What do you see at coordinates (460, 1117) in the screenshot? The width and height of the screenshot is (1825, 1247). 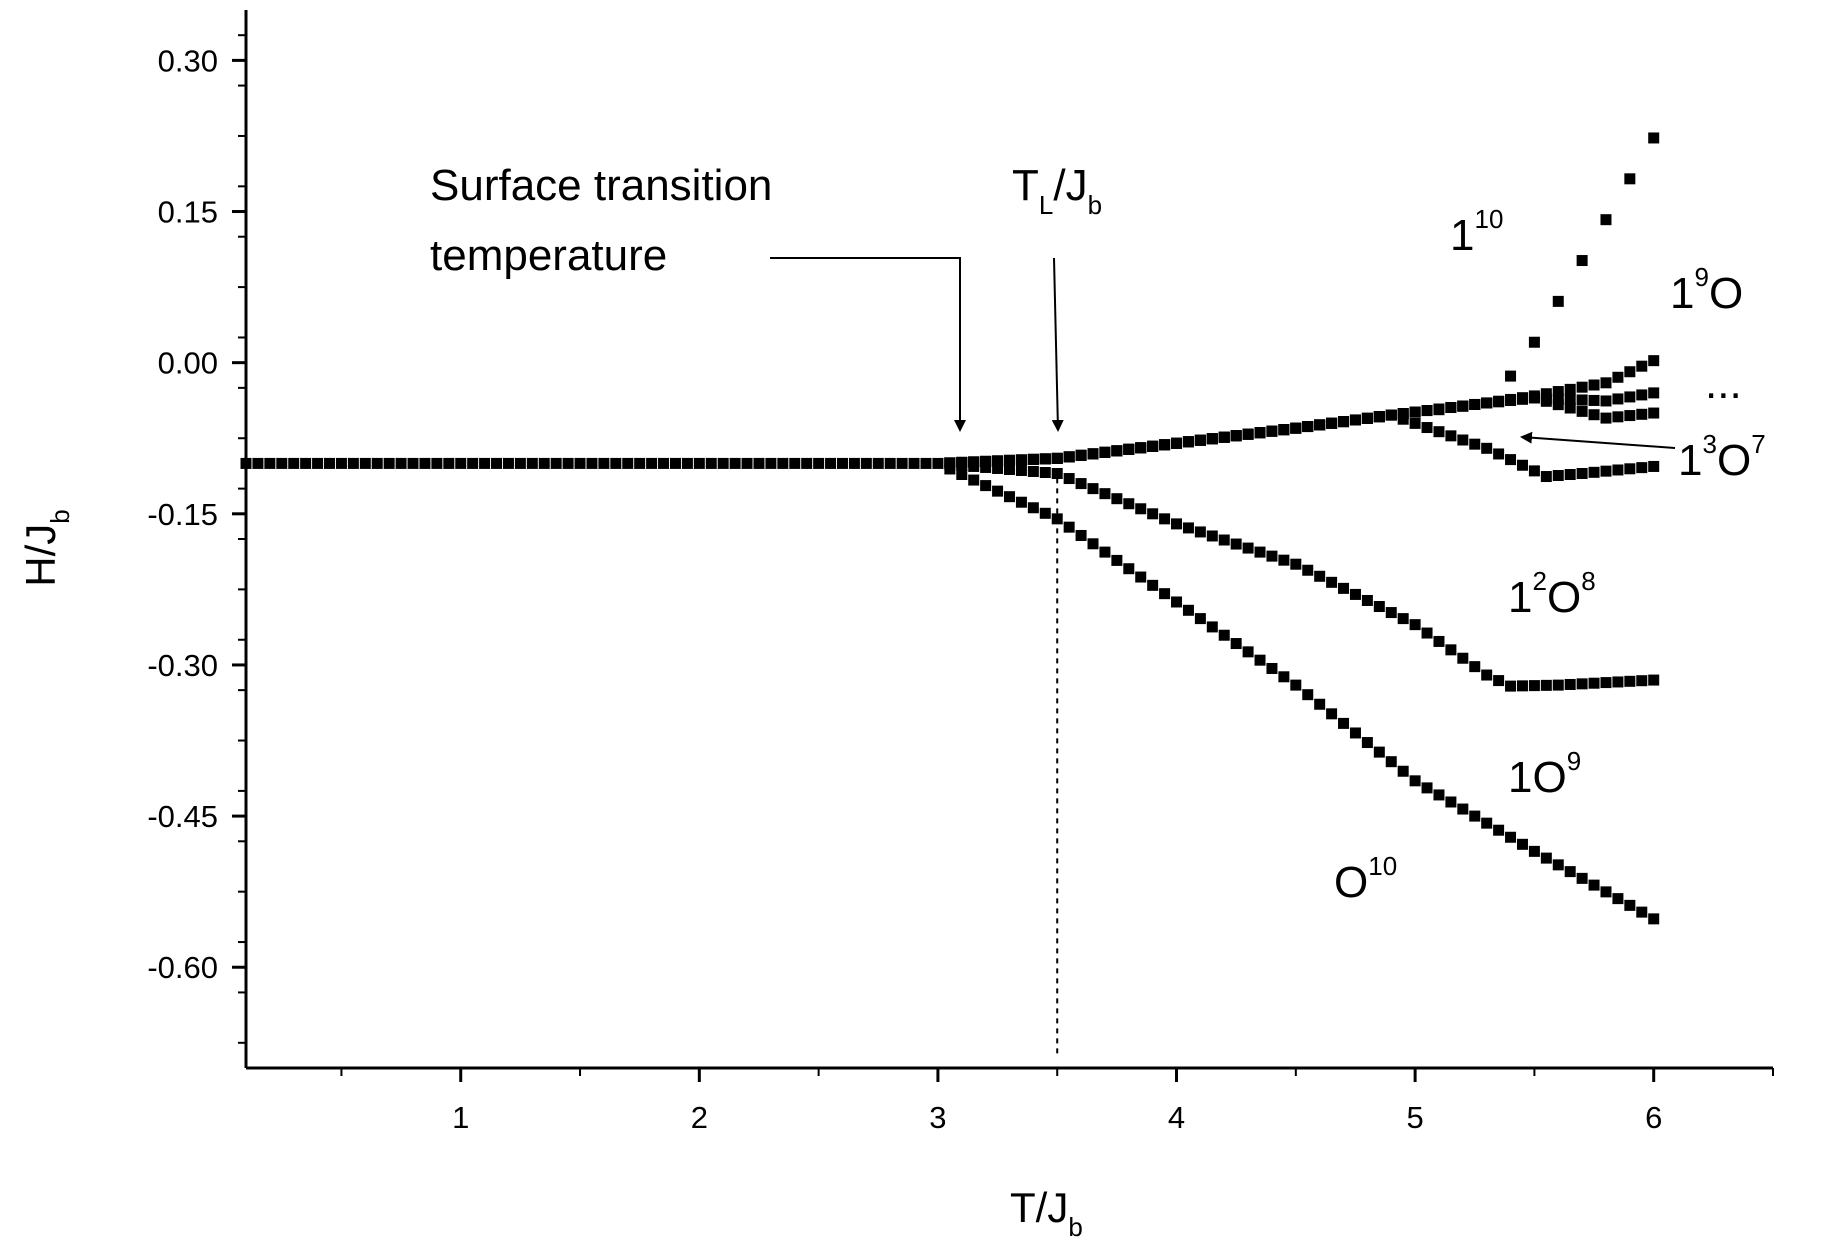 I see `x-tick-label: 1` at bounding box center [460, 1117].